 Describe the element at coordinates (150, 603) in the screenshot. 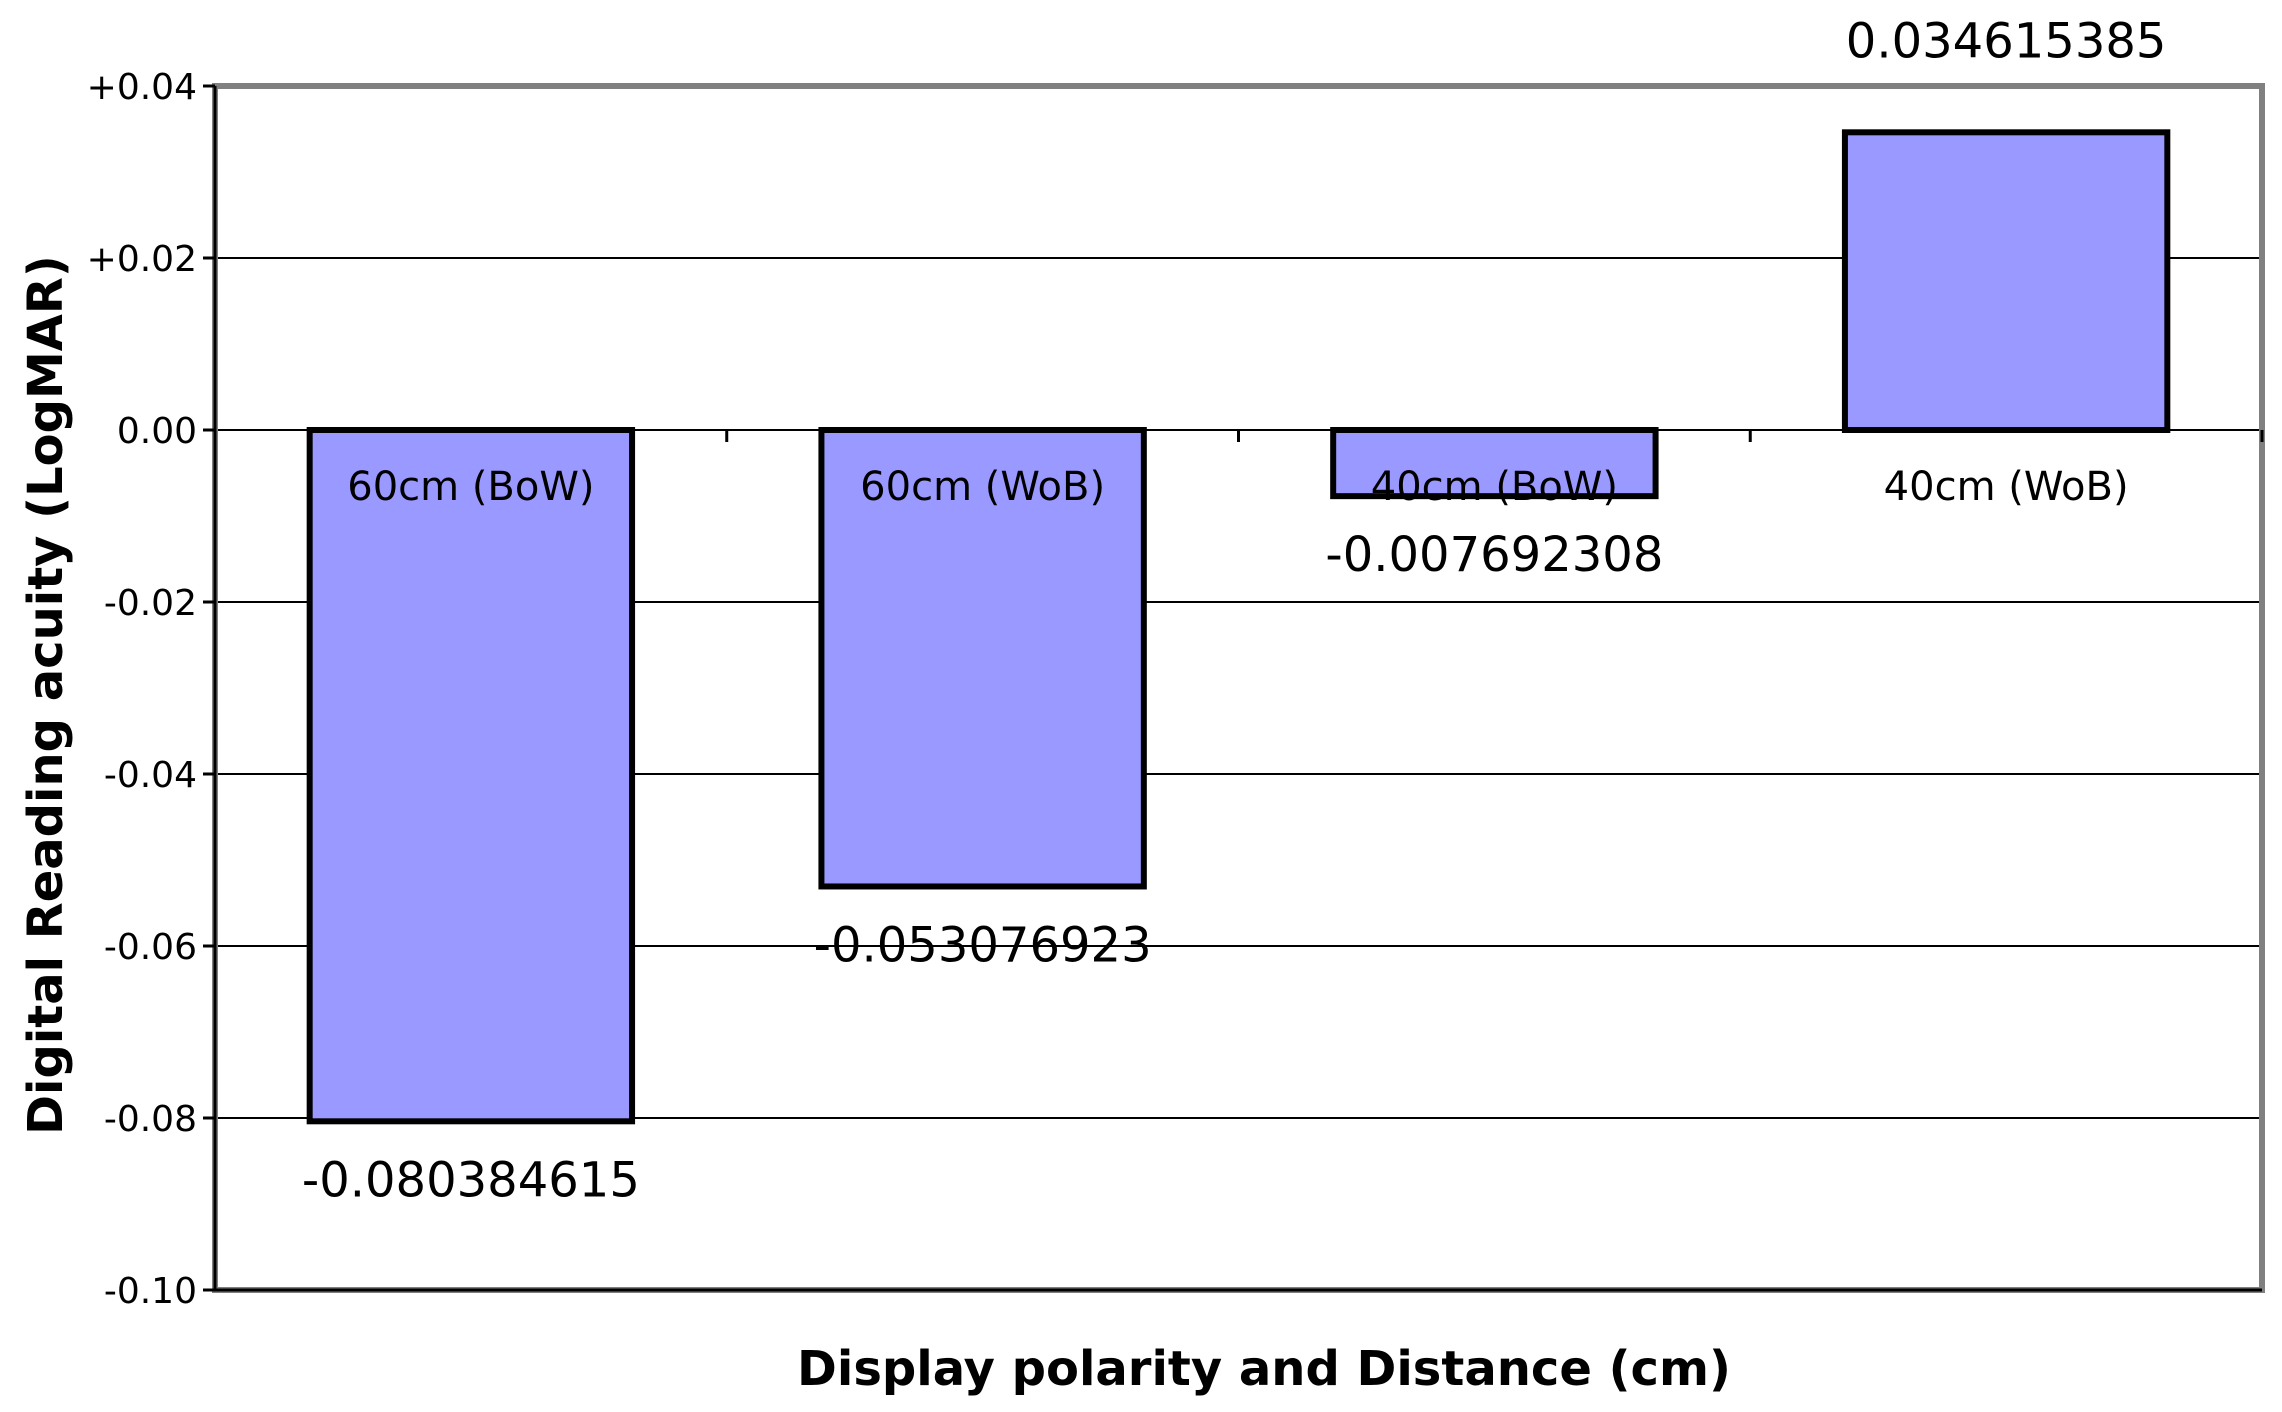

I see `y-tick-label: -0.02` at that location.